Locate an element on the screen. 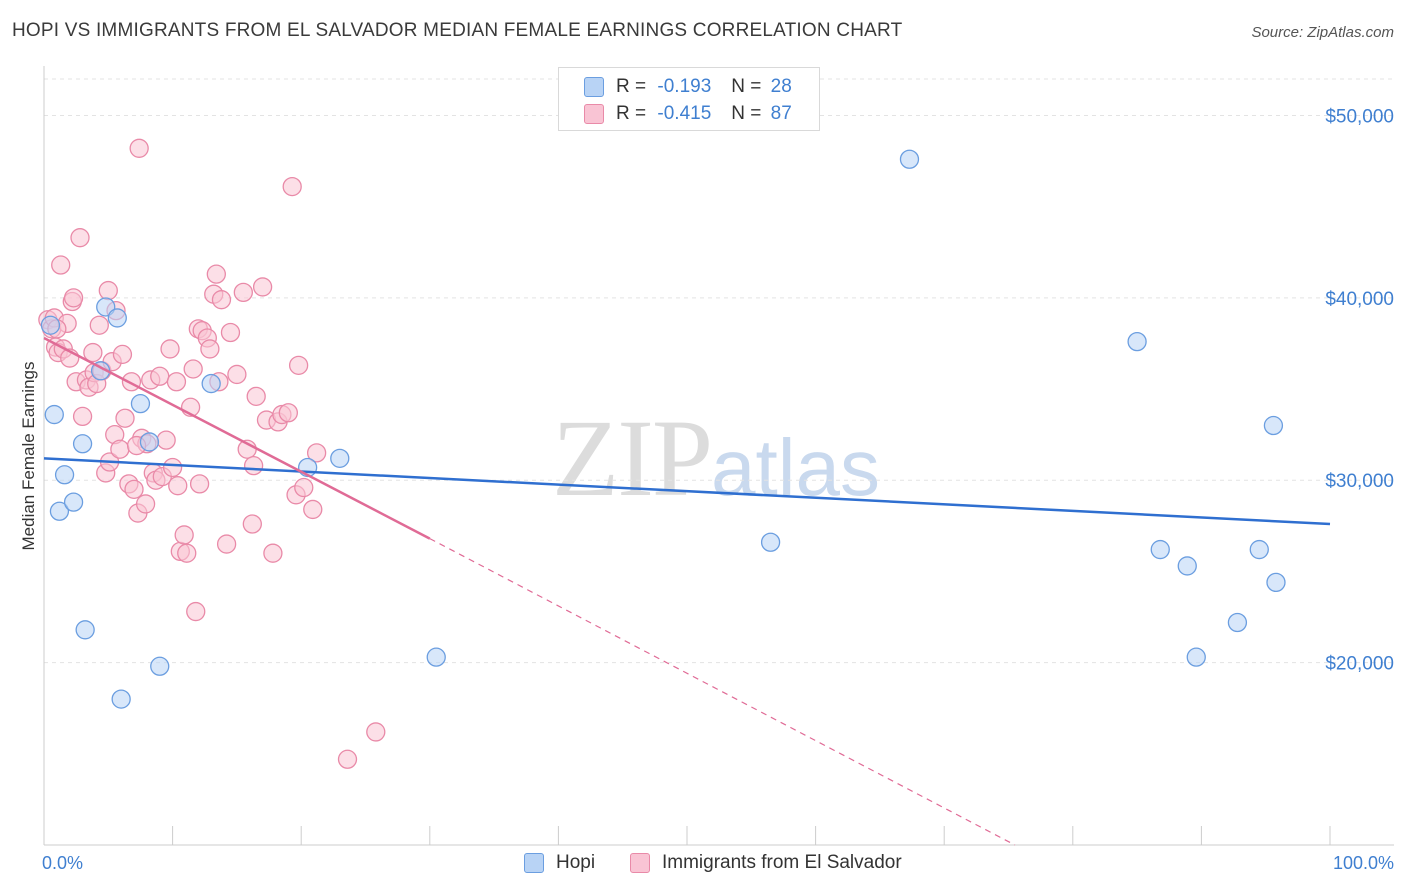 The height and width of the screenshot is (892, 1406). legend-row-salvador: R = -0.415 N = 87 is located at coordinates (688, 114).